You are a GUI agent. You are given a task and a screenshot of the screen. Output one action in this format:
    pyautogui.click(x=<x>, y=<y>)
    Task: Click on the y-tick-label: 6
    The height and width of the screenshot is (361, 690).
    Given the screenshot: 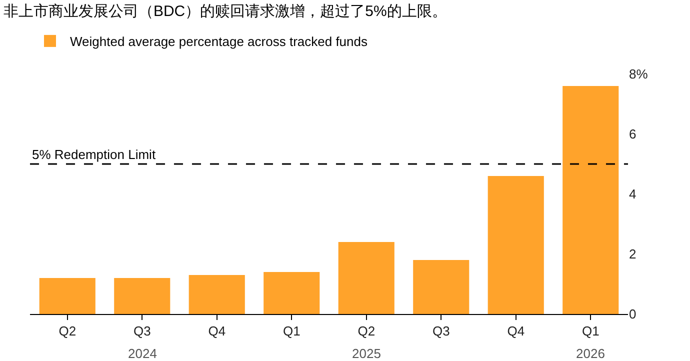 What is the action you would take?
    pyautogui.click(x=632, y=134)
    